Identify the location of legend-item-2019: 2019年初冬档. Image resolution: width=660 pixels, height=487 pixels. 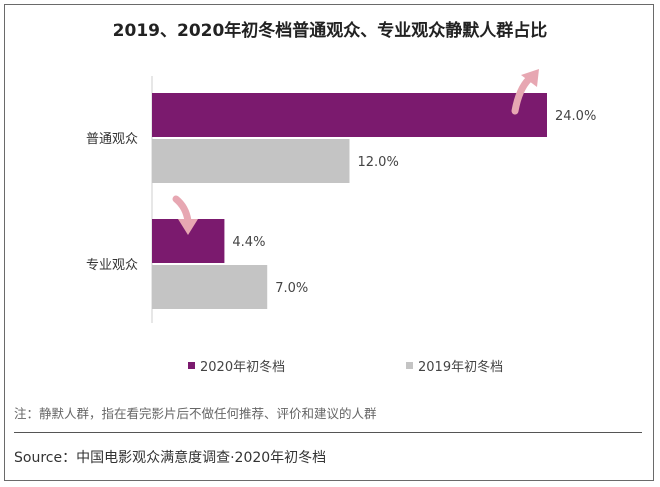
(454, 365).